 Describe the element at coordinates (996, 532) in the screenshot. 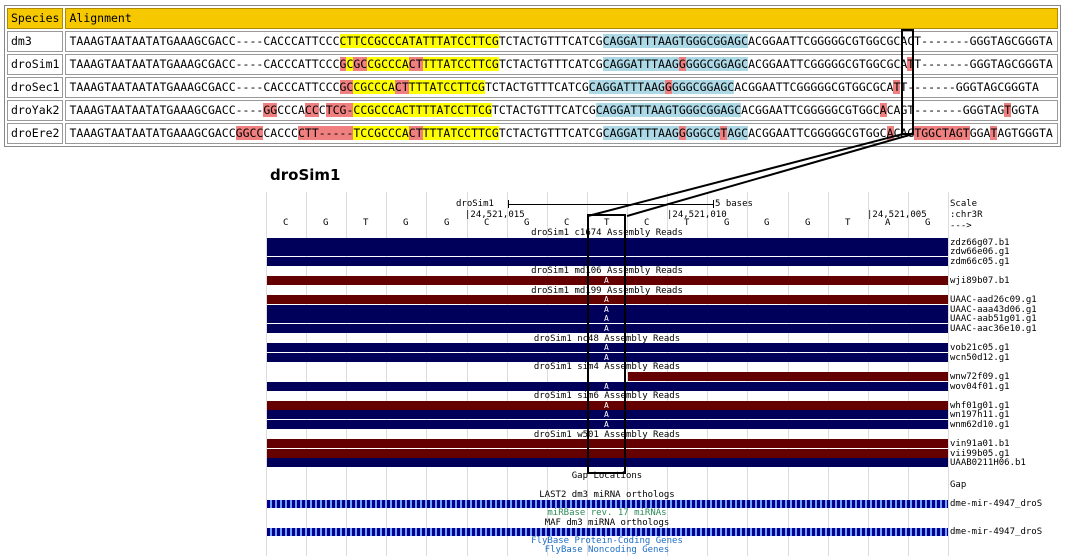

I see `maf-label: dme-mir-4947_droS` at that location.